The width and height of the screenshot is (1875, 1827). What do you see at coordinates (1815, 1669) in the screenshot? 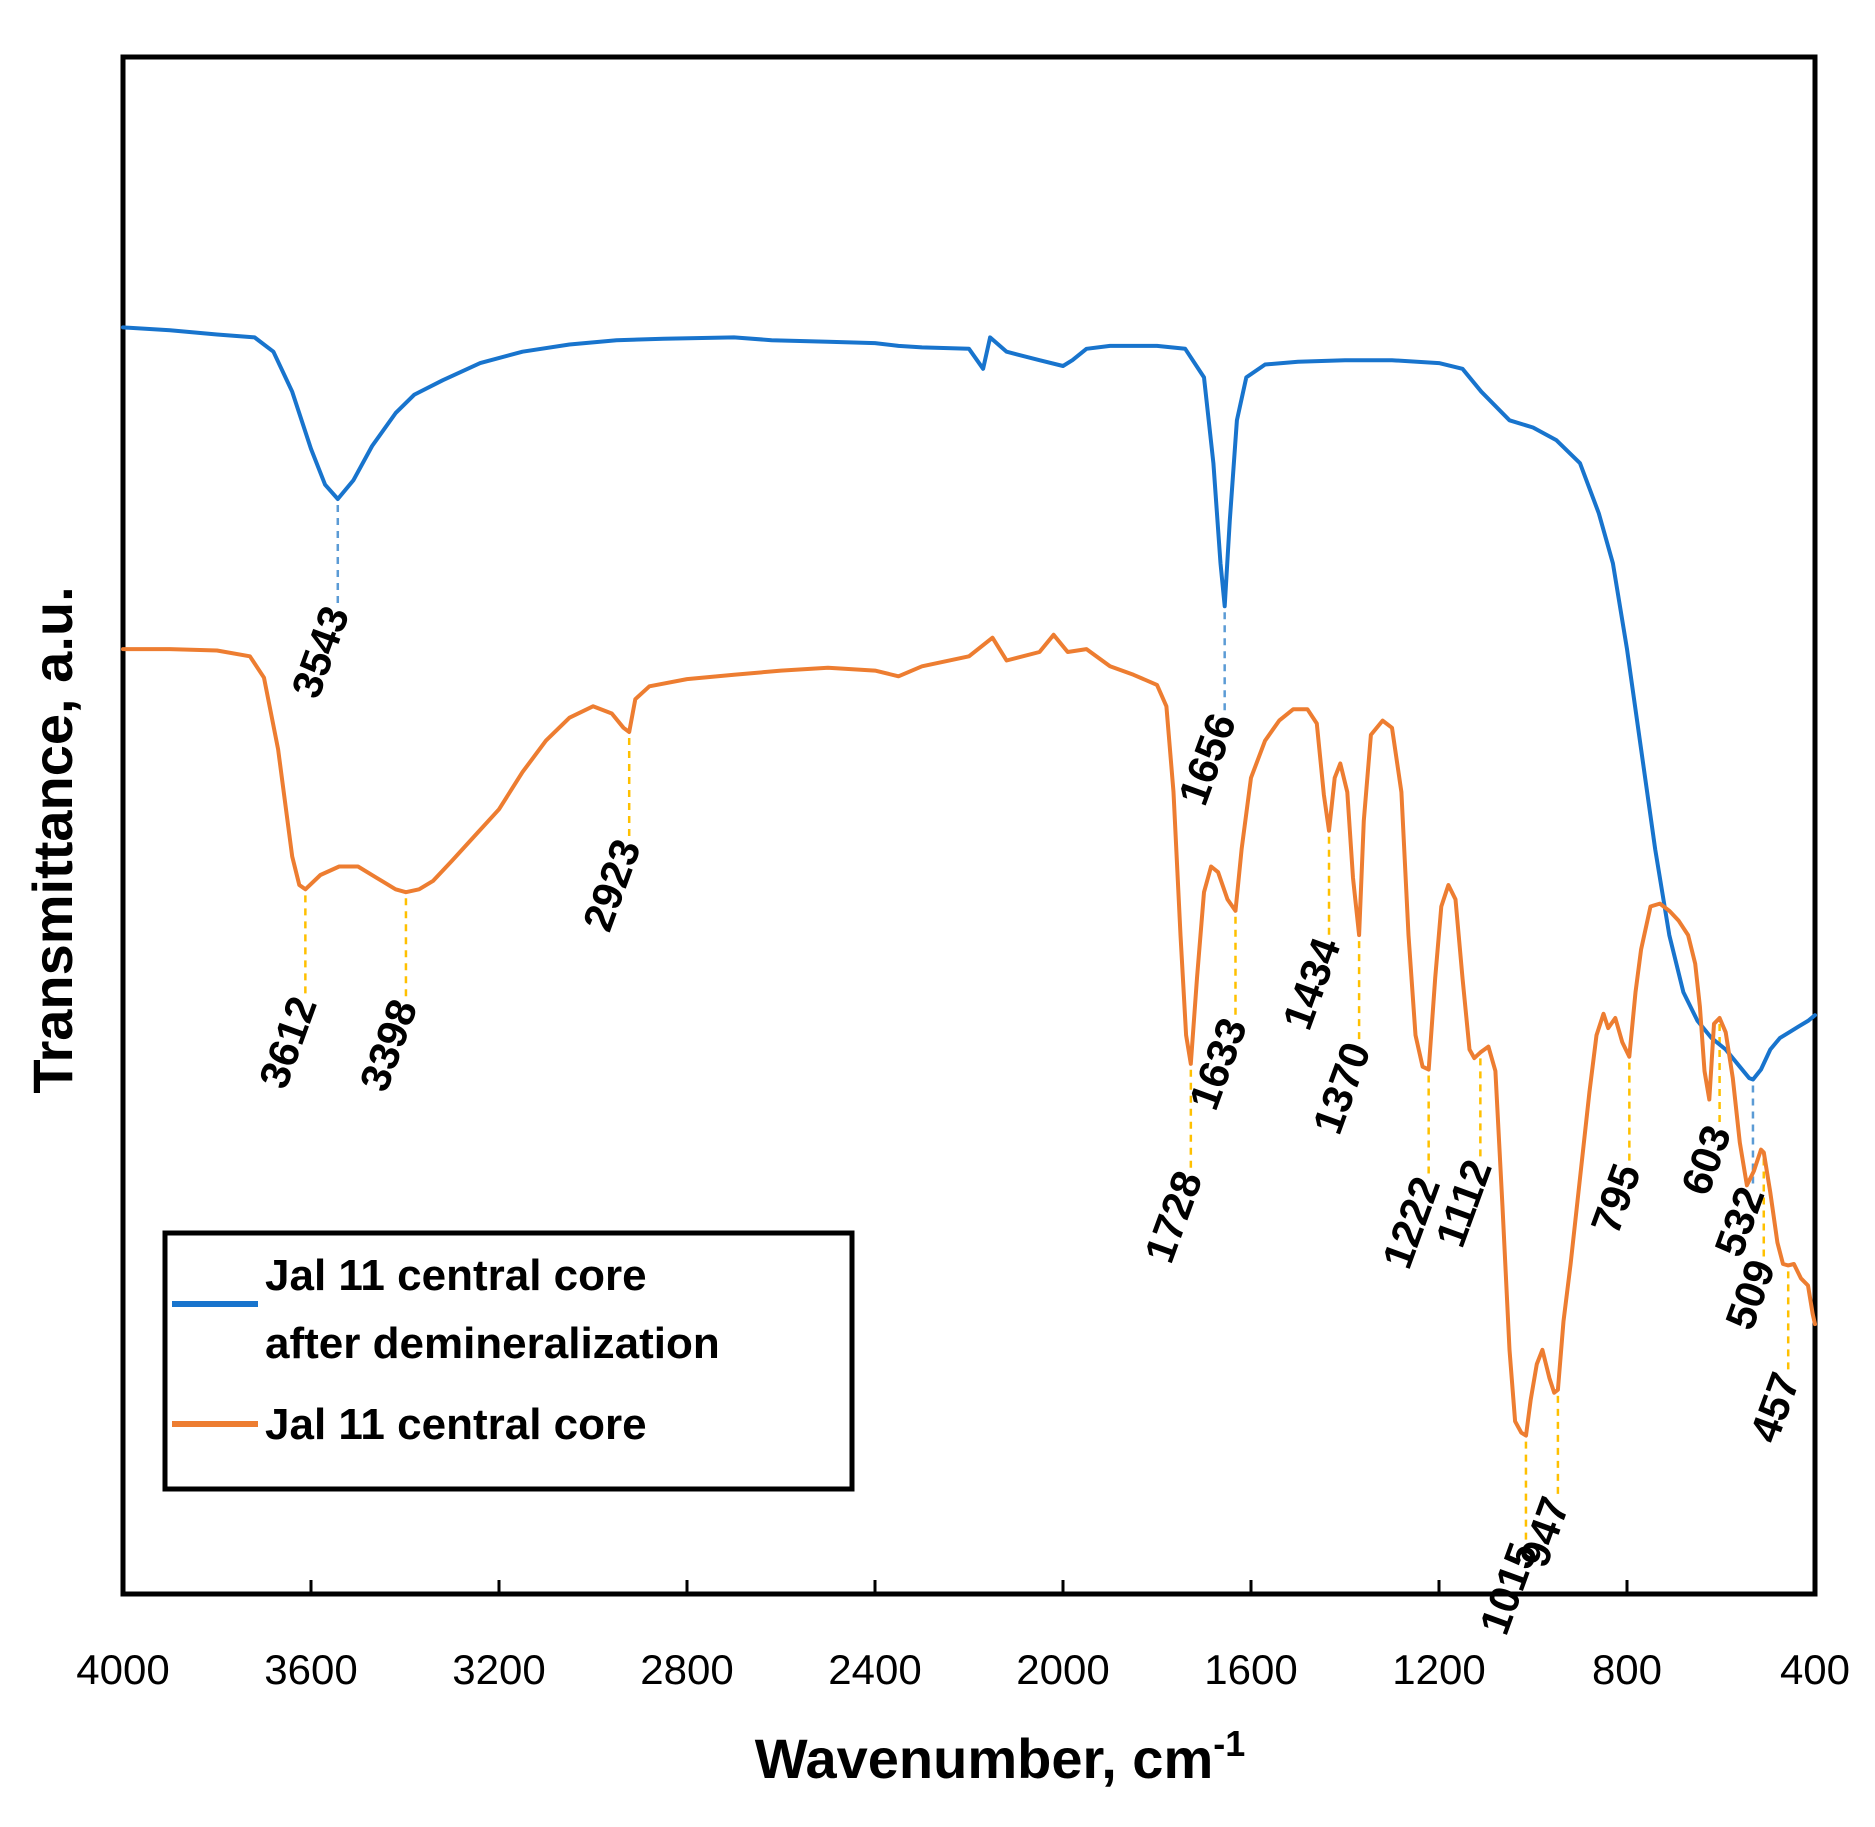
I see `x-tick-label: 400` at bounding box center [1815, 1669].